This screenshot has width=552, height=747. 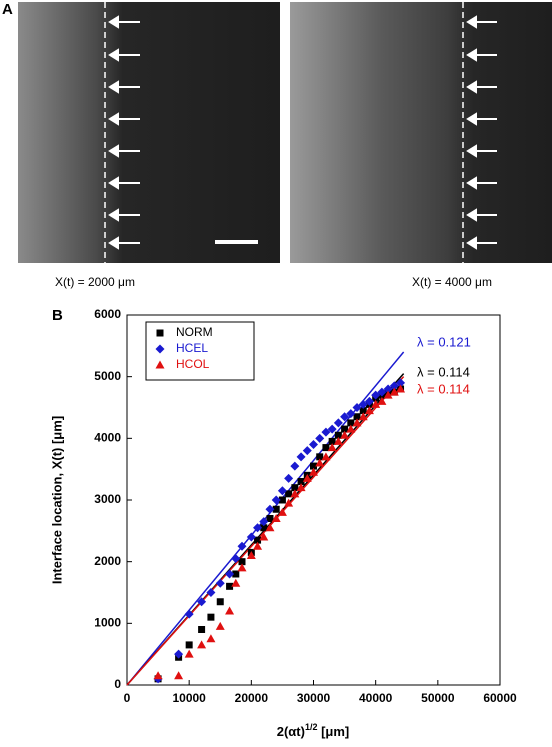 I want to click on x-axis-label-part: [μm], so click(x=333, y=731).